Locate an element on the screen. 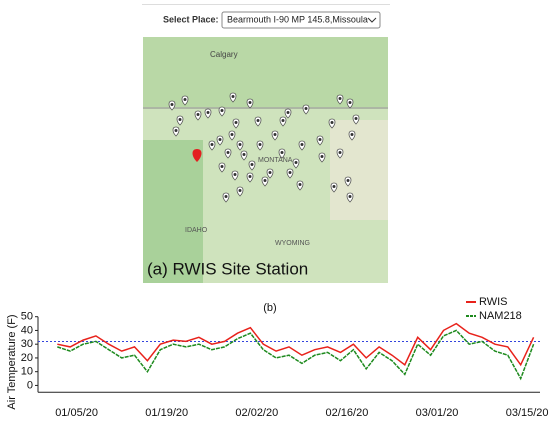  divider is located at coordinates (266, 4).